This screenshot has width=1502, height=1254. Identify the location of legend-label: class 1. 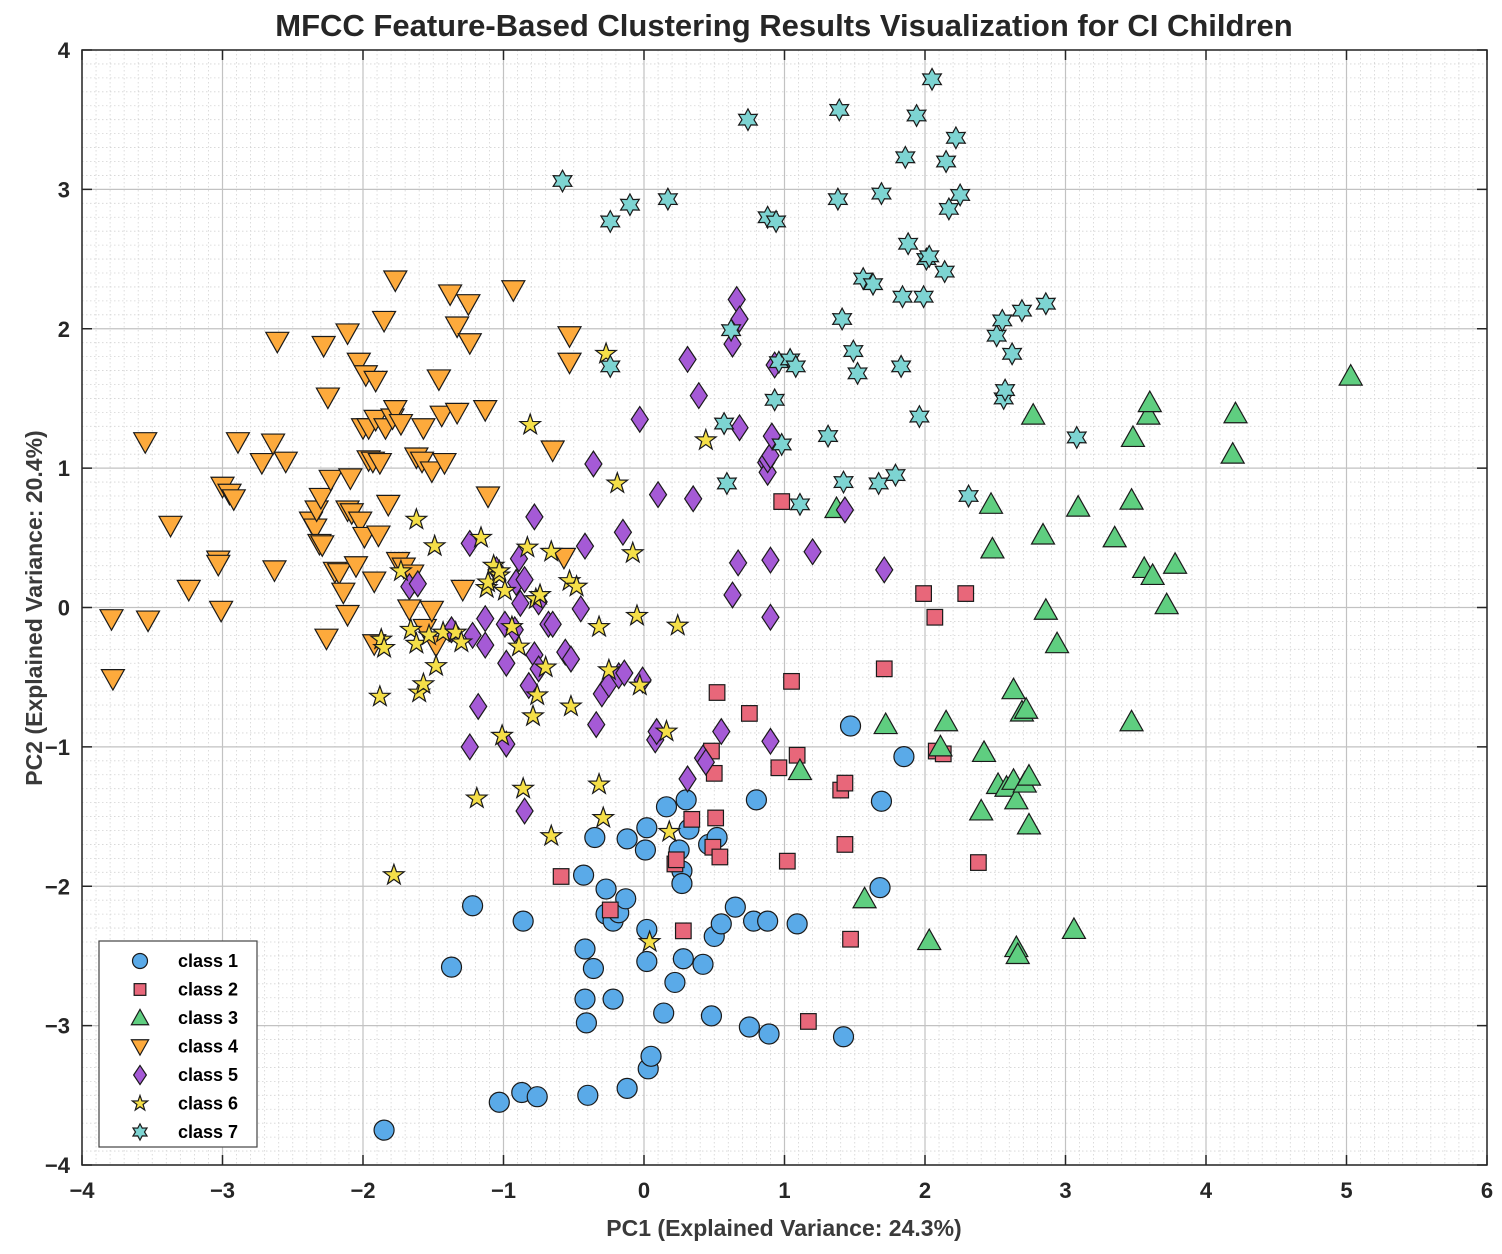
(208, 961).